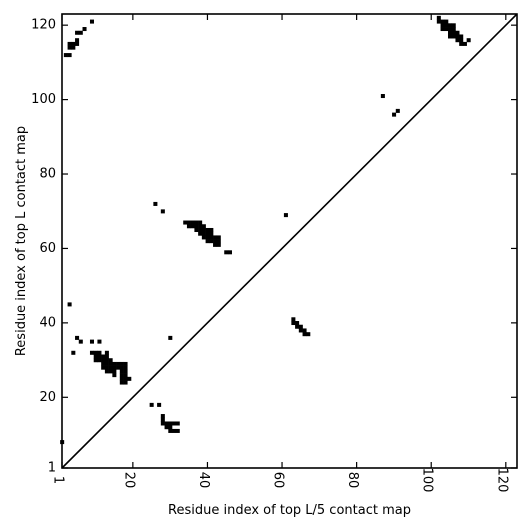 The width and height of the screenshot is (531, 531). What do you see at coordinates (43, 25) in the screenshot?
I see `y-tick-label: 120` at bounding box center [43, 25].